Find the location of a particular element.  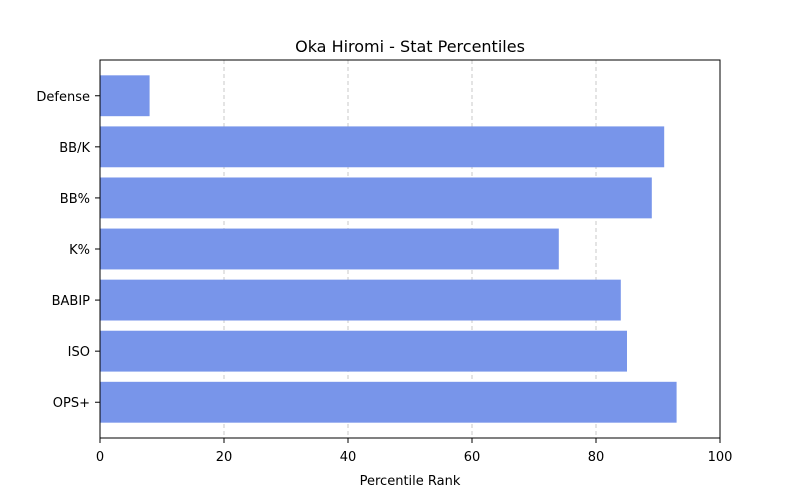

x-tick-label: 100 is located at coordinates (720, 457).